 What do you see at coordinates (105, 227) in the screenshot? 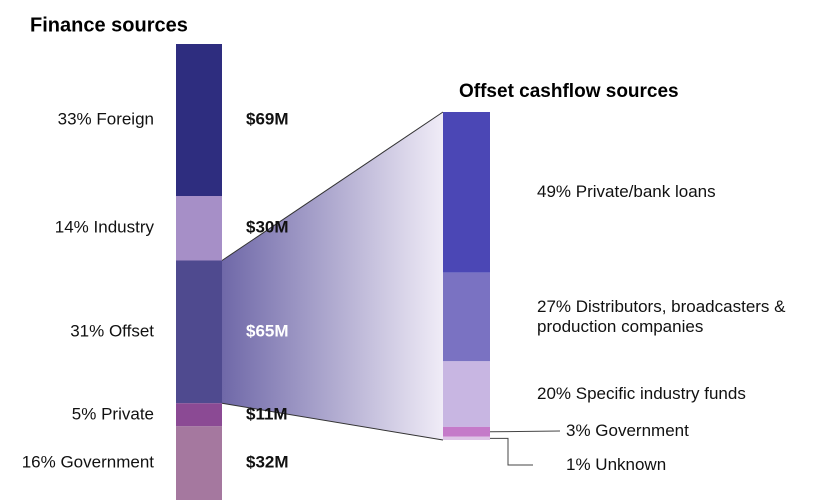
I see `segment-label: 14% Industry` at bounding box center [105, 227].